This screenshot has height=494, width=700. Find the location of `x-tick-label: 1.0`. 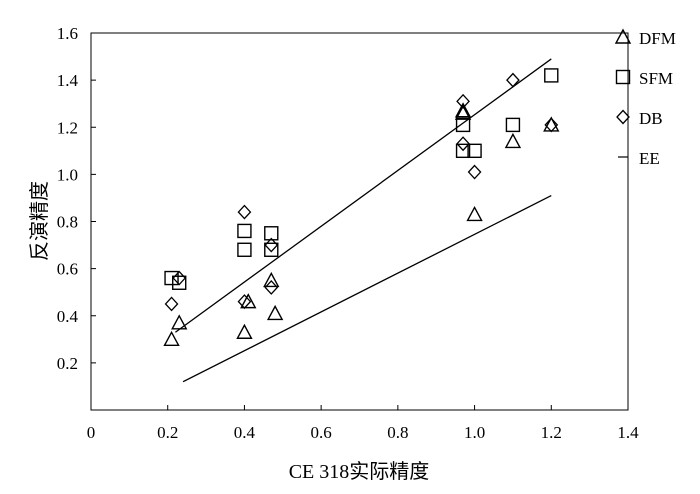

x-tick-label: 1.0 is located at coordinates (474, 432).